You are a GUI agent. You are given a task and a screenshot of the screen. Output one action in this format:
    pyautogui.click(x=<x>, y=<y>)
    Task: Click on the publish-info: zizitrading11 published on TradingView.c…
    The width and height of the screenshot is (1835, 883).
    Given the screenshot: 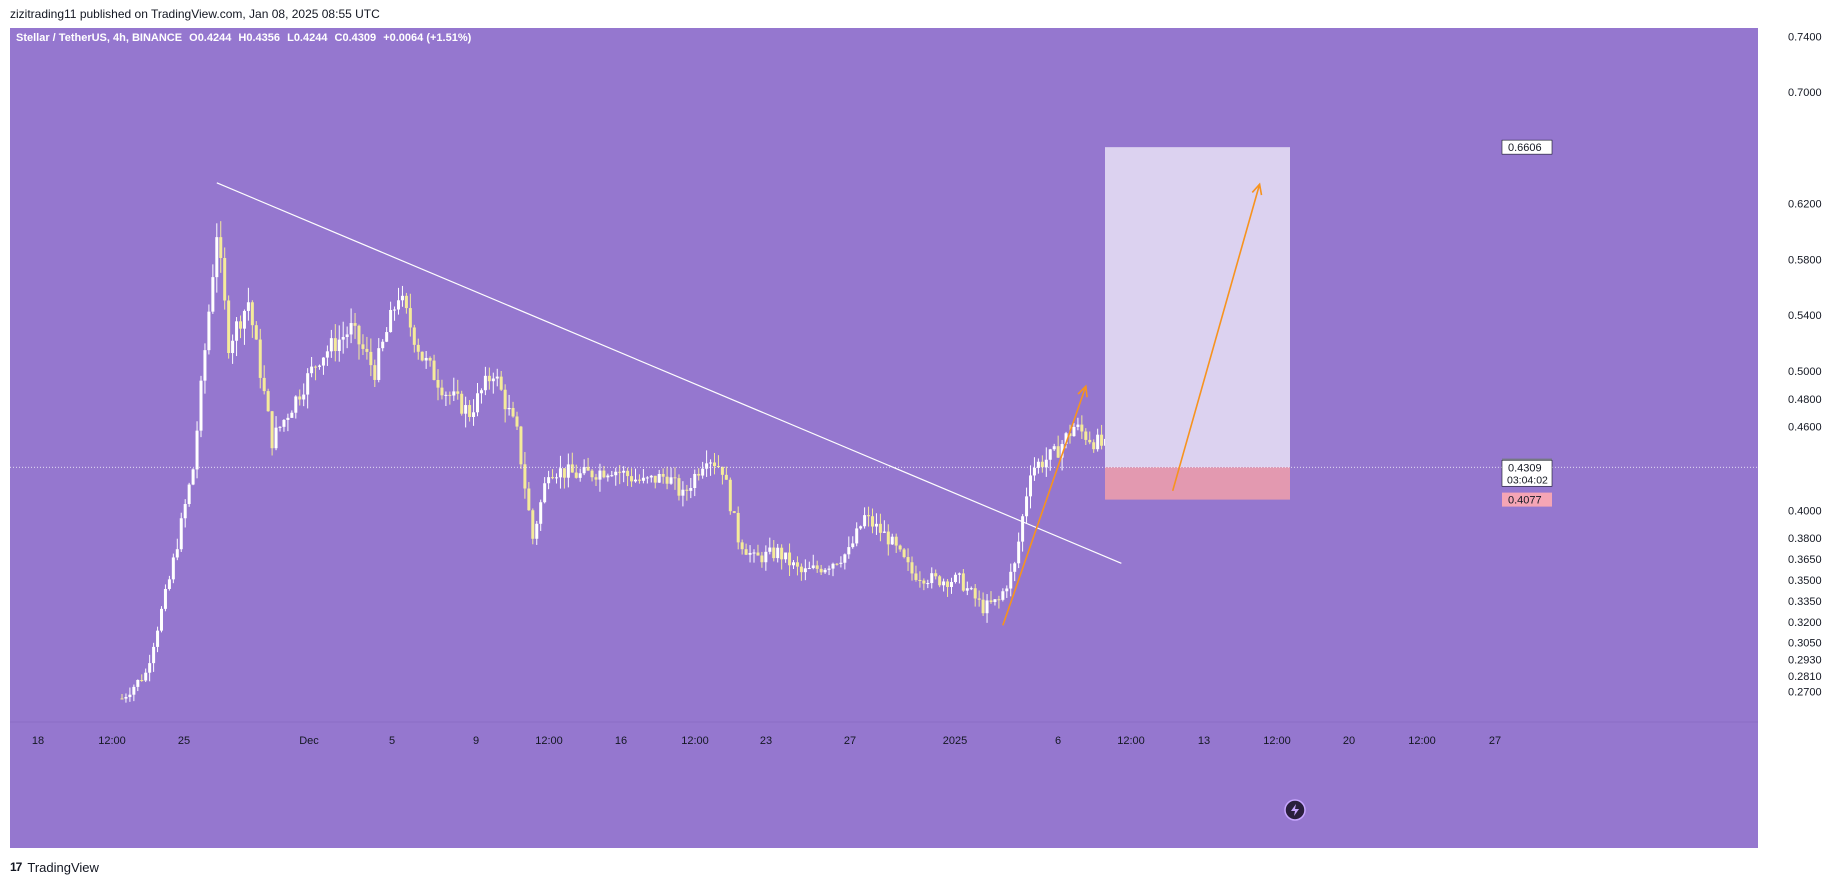 What is the action you would take?
    pyautogui.click(x=195, y=14)
    